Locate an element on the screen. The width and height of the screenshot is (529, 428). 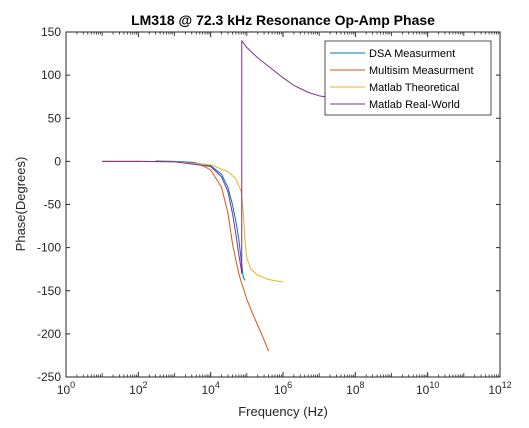
x-tick-label: 10⁶ is located at coordinates (283, 388).